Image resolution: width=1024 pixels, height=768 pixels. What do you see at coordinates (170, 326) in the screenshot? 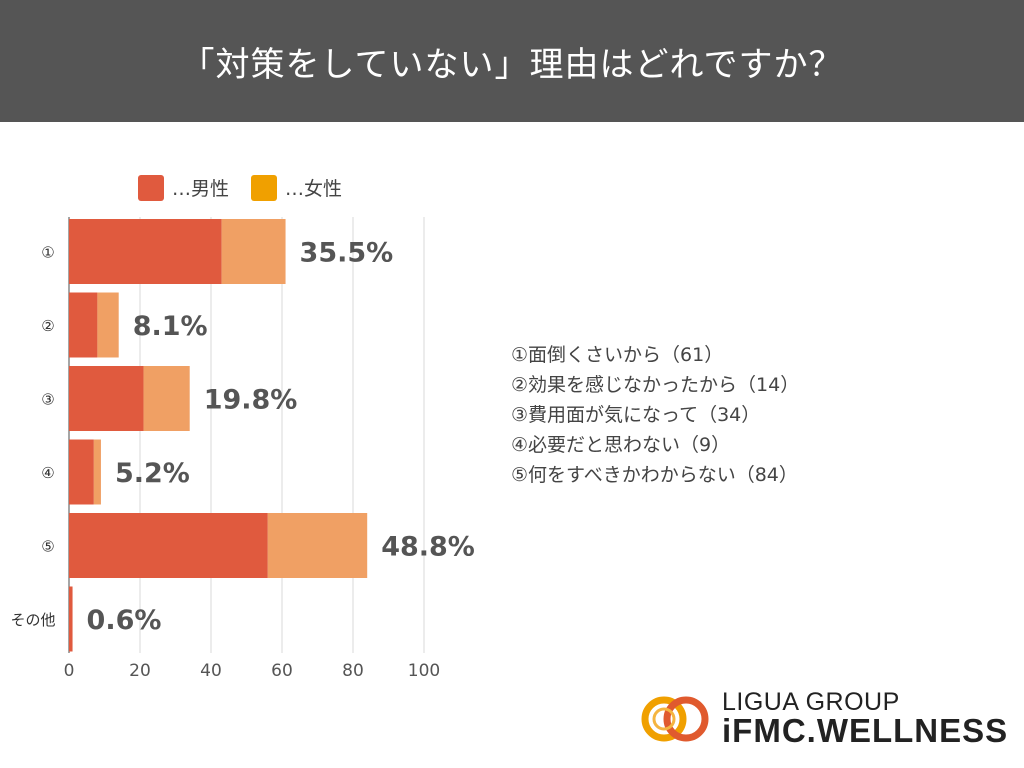
I see `data-label: 8.1%` at bounding box center [170, 326].